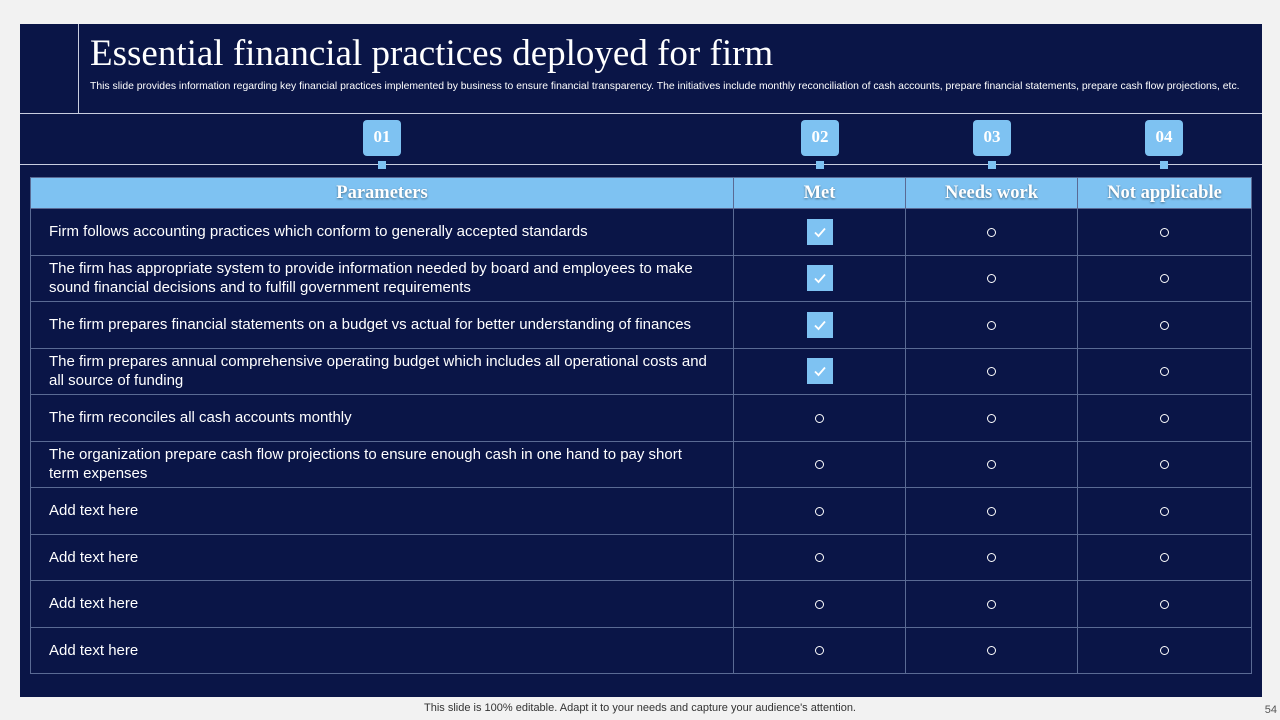  I want to click on column-header-met: Met, so click(819, 193).